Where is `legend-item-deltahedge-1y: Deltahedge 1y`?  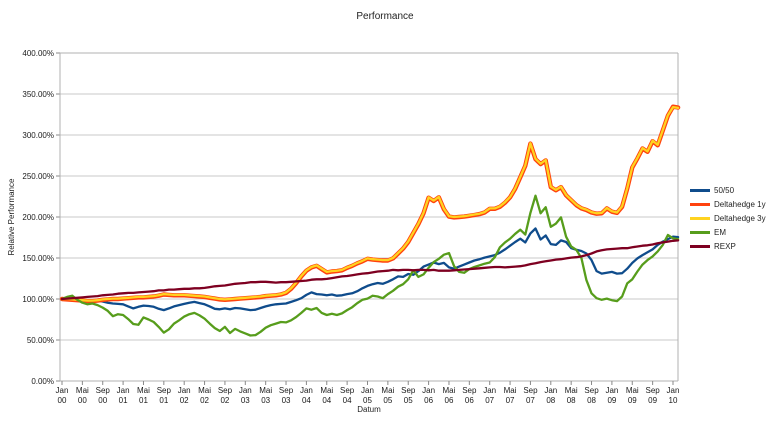 legend-item-deltahedge-1y: Deltahedge 1y is located at coordinates (730, 204).